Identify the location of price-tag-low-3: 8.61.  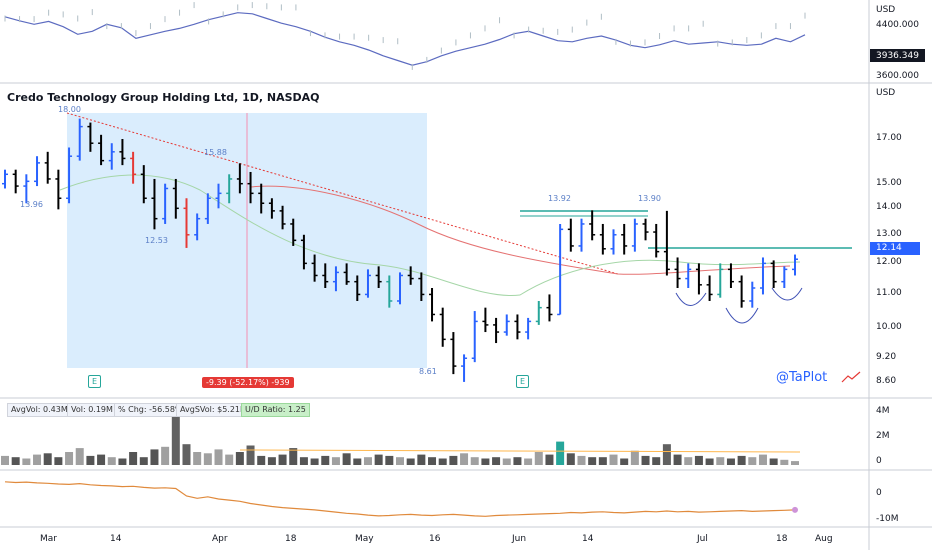
(428, 371).